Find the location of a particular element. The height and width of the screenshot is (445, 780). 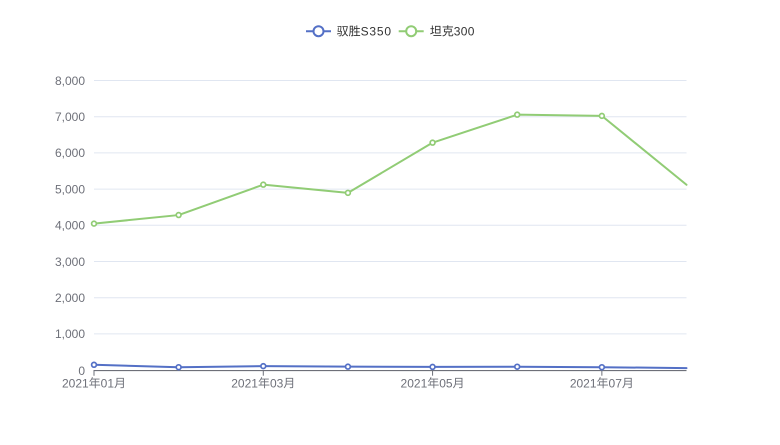

svg-text: 07 is located at coordinates (616, 383).